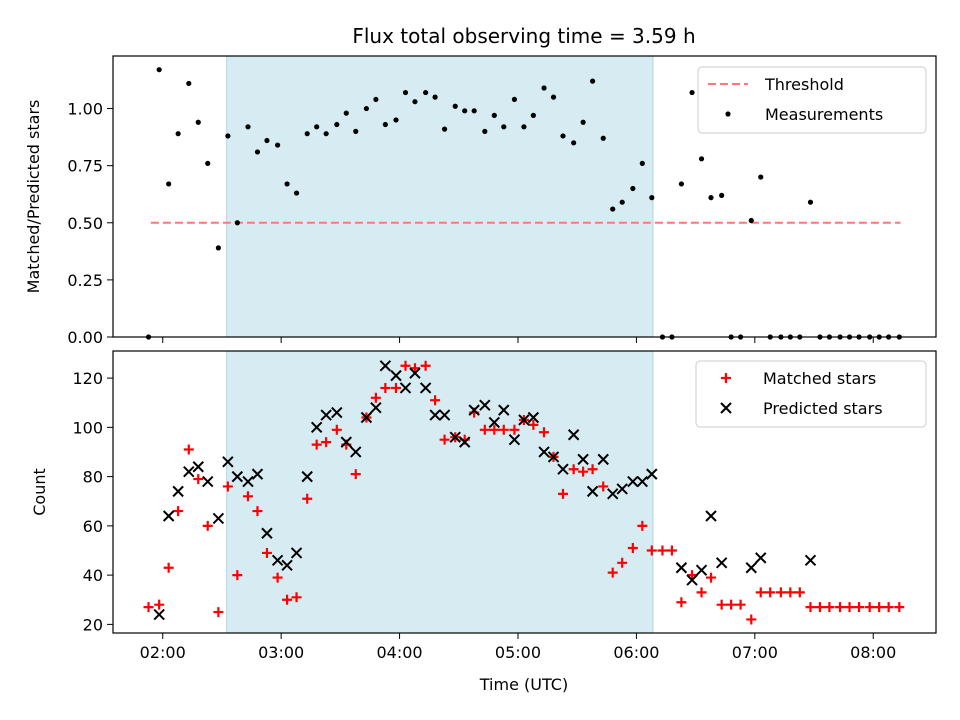 This screenshot has height=720, width=960. I want to click on legend-box, so click(812, 100).